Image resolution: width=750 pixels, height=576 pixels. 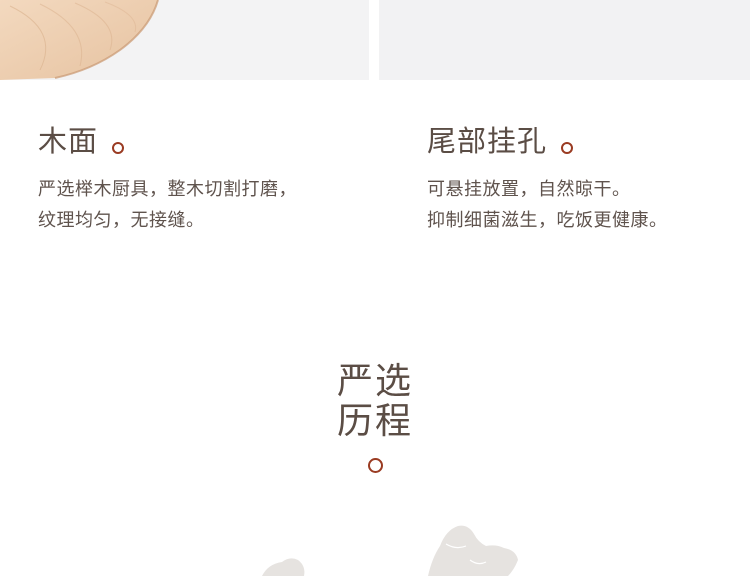 I want to click on feature-title: 尾部挂孔, so click(x=487, y=141).